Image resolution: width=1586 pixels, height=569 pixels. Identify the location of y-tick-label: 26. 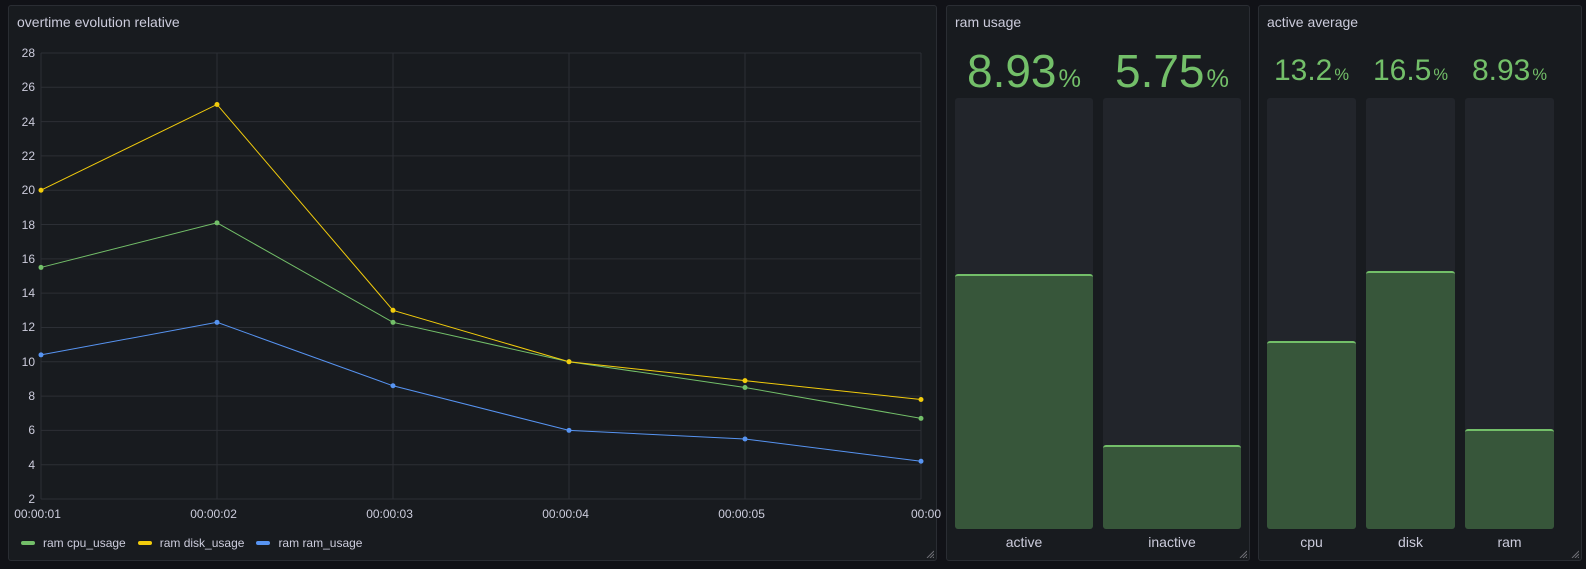
(28, 87).